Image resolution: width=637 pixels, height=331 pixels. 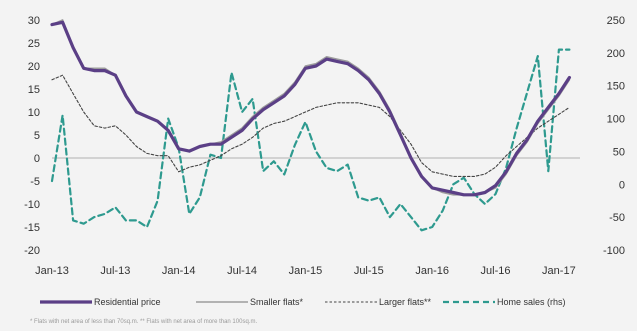 I want to click on y-left-tick-label: 25, so click(x=34, y=44).